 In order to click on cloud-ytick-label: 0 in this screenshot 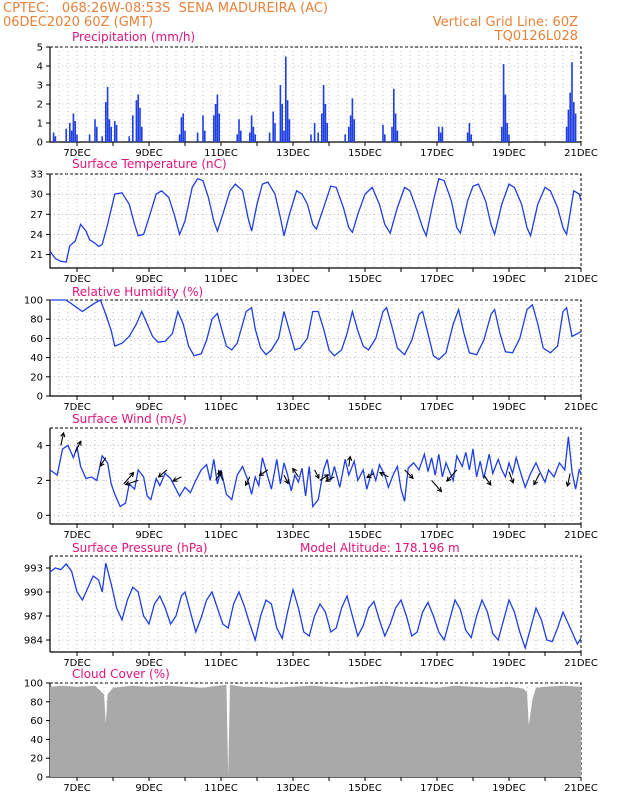, I will do `click(40, 778)`.